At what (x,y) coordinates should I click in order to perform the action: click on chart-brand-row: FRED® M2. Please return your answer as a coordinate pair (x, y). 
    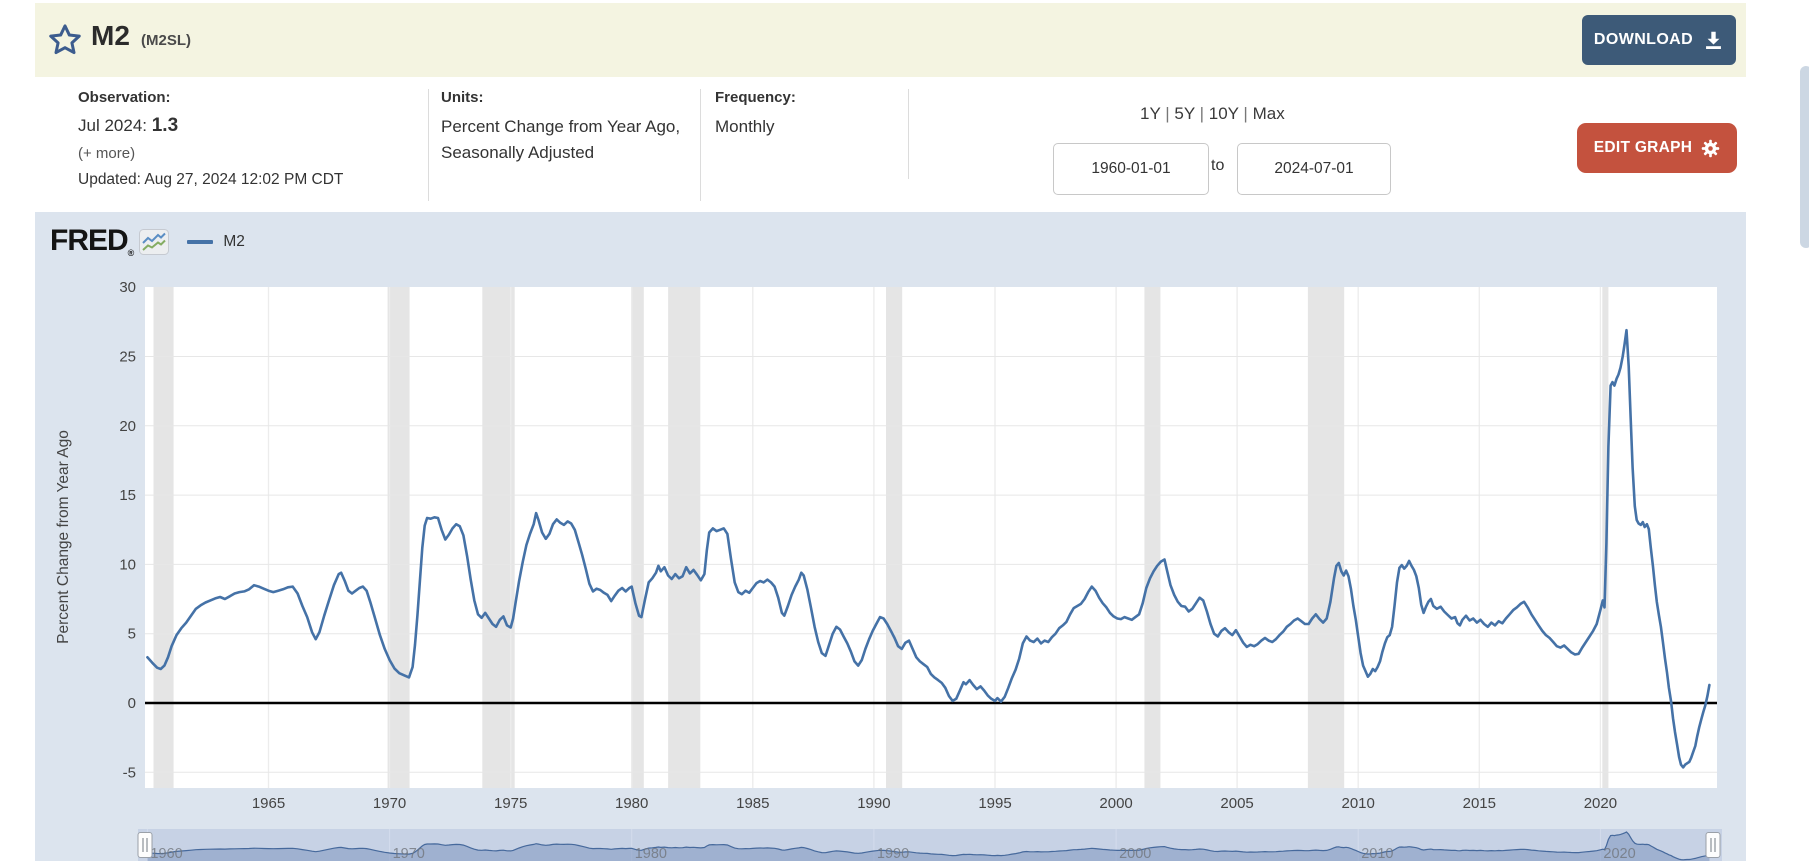
    Looking at the image, I should click on (147, 242).